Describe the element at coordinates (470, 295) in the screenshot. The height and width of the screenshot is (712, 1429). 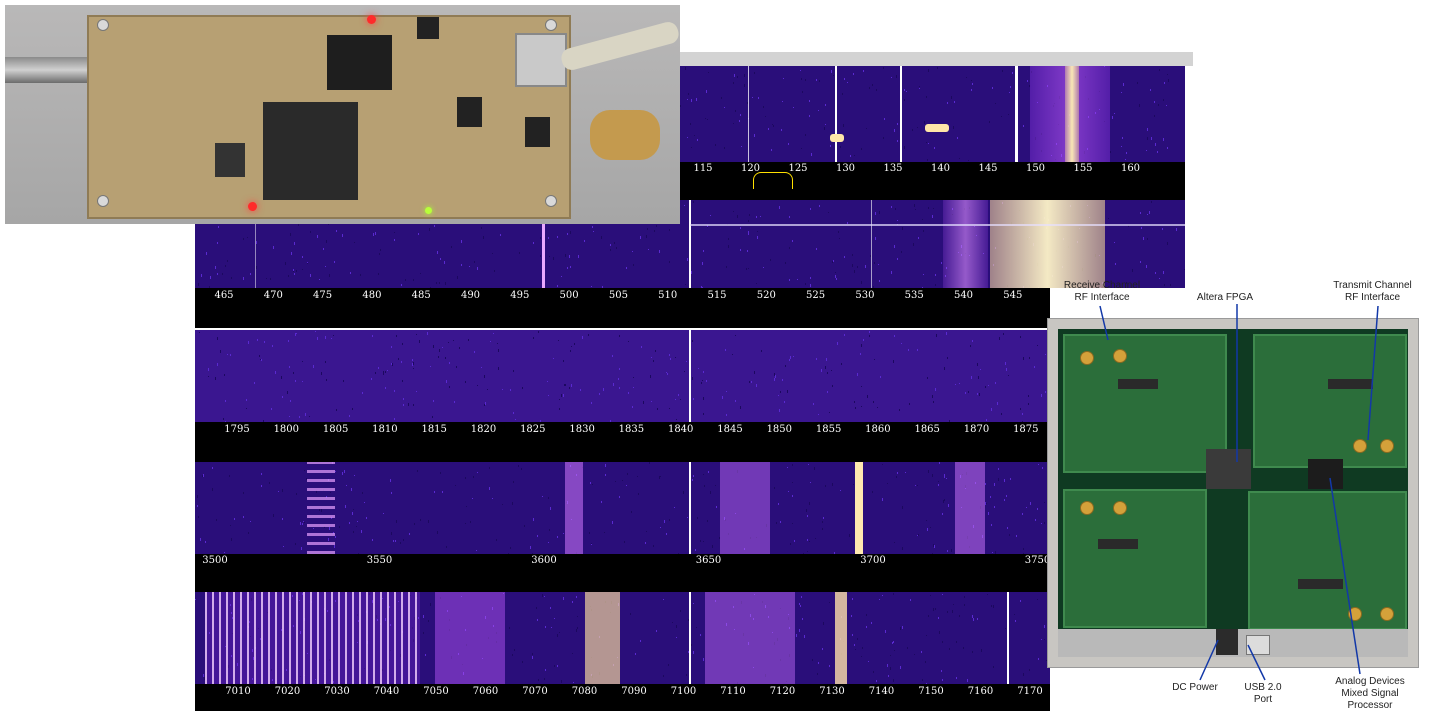
I see `frequency-tick-label: 490` at that location.